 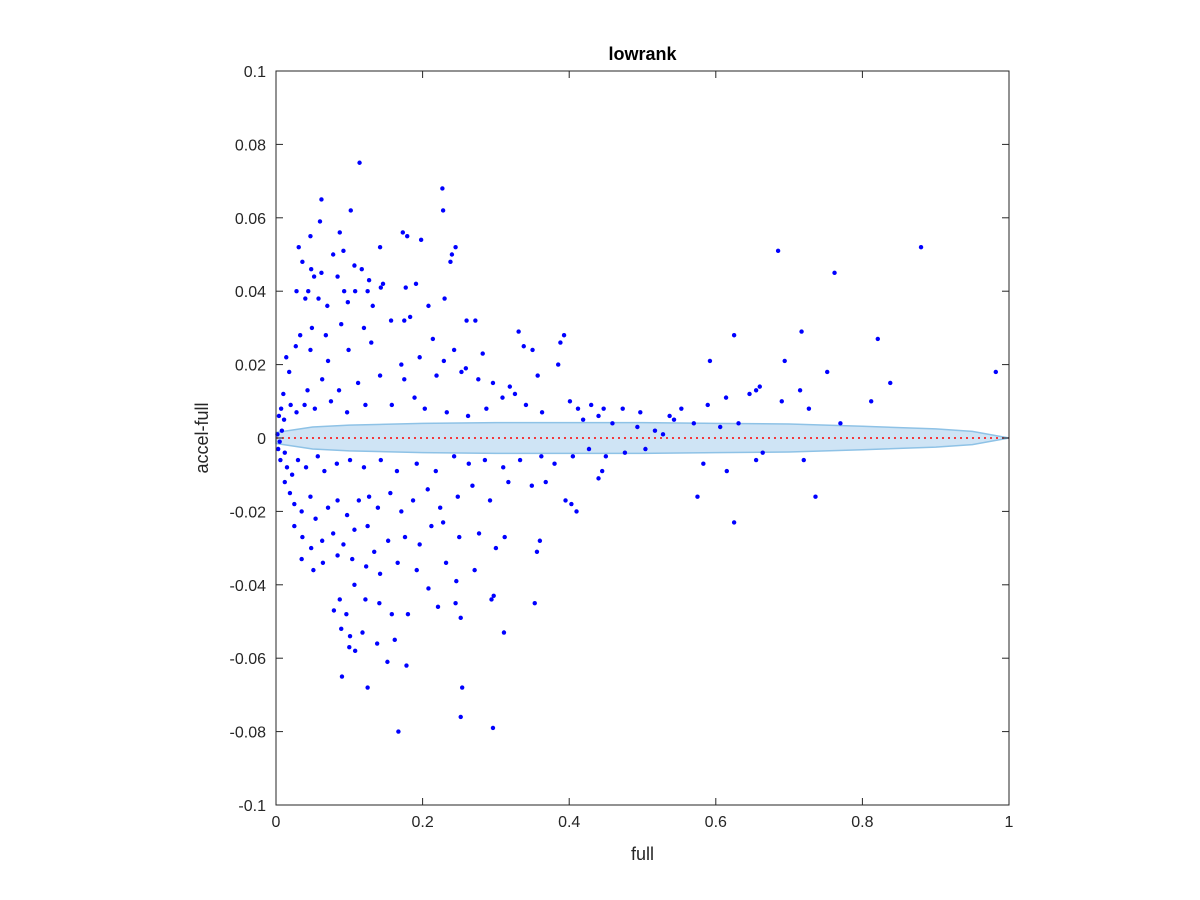 I want to click on y-tick-label: 0.02, so click(x=250, y=366).